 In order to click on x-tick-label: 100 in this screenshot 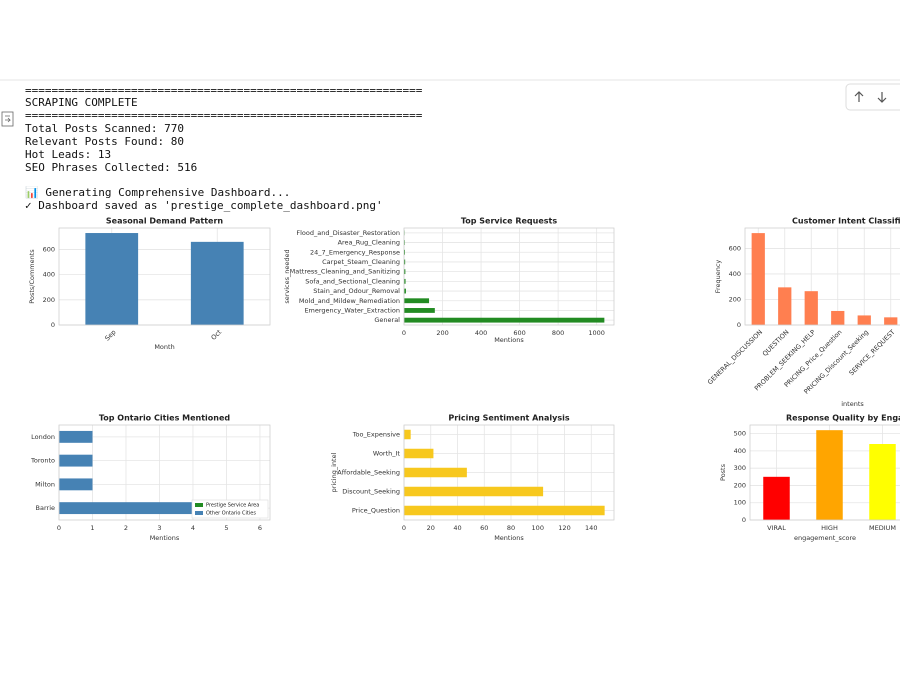, I will do `click(538, 528)`.